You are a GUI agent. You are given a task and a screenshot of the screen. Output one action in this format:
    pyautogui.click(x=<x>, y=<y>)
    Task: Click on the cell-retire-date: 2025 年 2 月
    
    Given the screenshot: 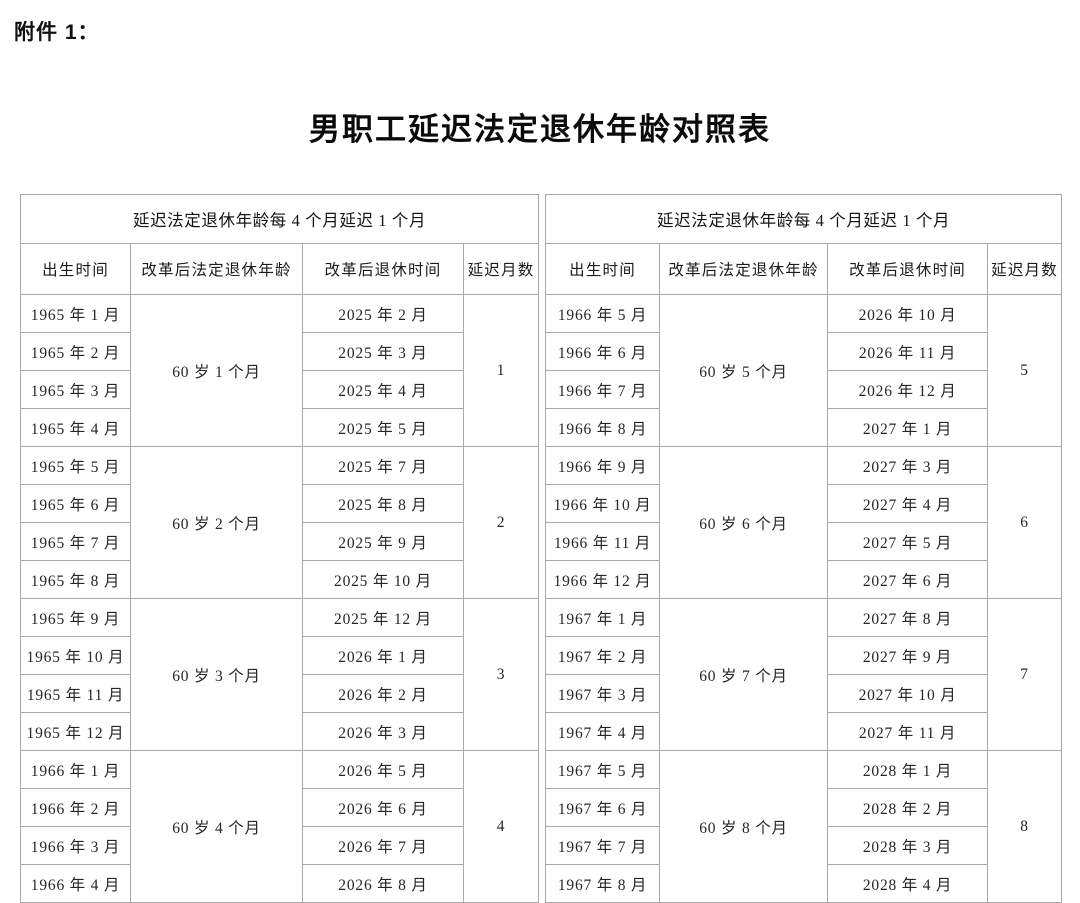 What is the action you would take?
    pyautogui.click(x=383, y=313)
    